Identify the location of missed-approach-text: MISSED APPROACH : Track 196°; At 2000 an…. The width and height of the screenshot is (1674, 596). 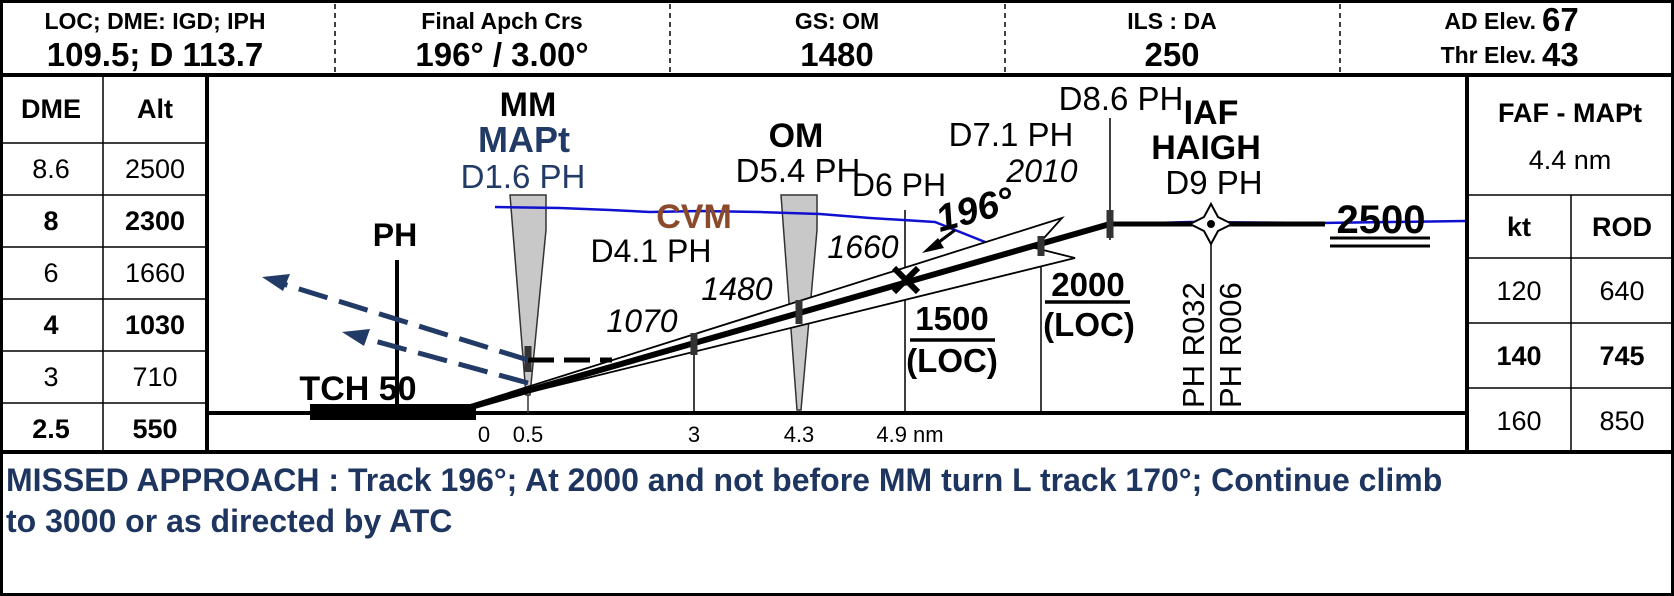
(724, 500).